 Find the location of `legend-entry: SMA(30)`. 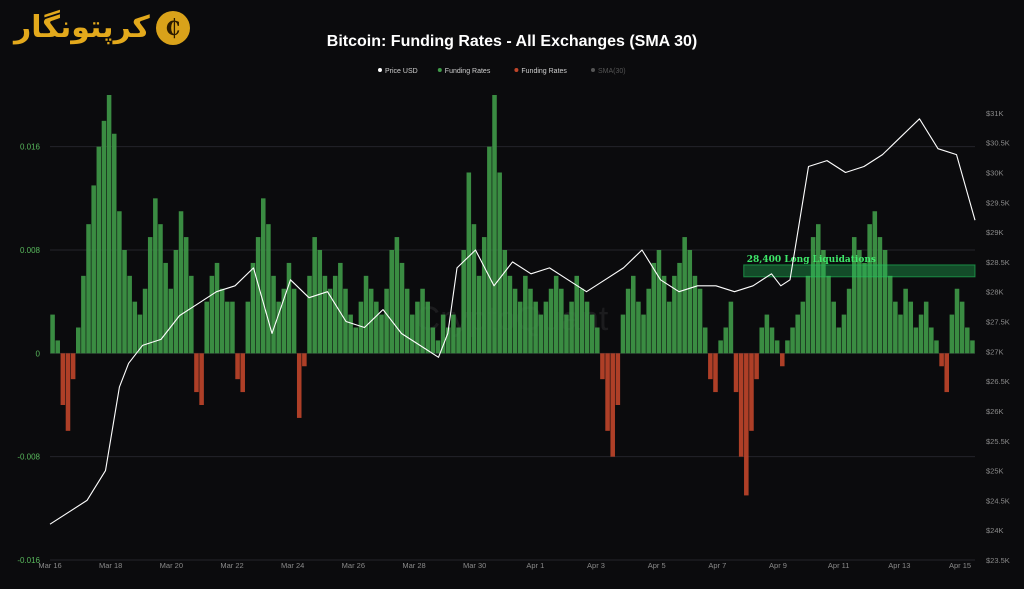

legend-entry: SMA(30) is located at coordinates (612, 71).